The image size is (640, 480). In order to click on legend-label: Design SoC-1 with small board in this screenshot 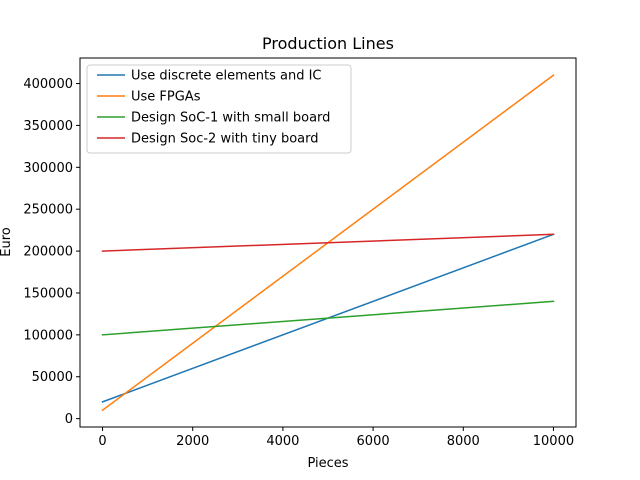, I will do `click(230, 118)`.